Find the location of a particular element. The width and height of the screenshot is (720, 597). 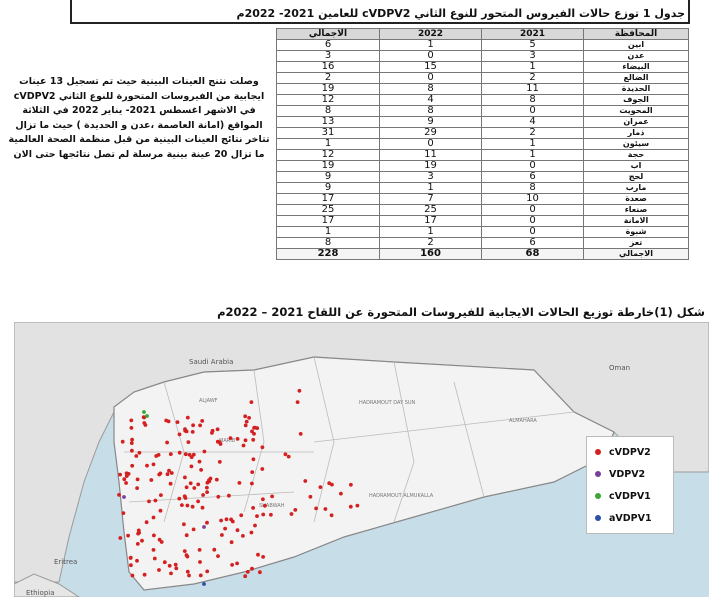

legend-item: aVDPV1 is located at coordinates (623, 518).